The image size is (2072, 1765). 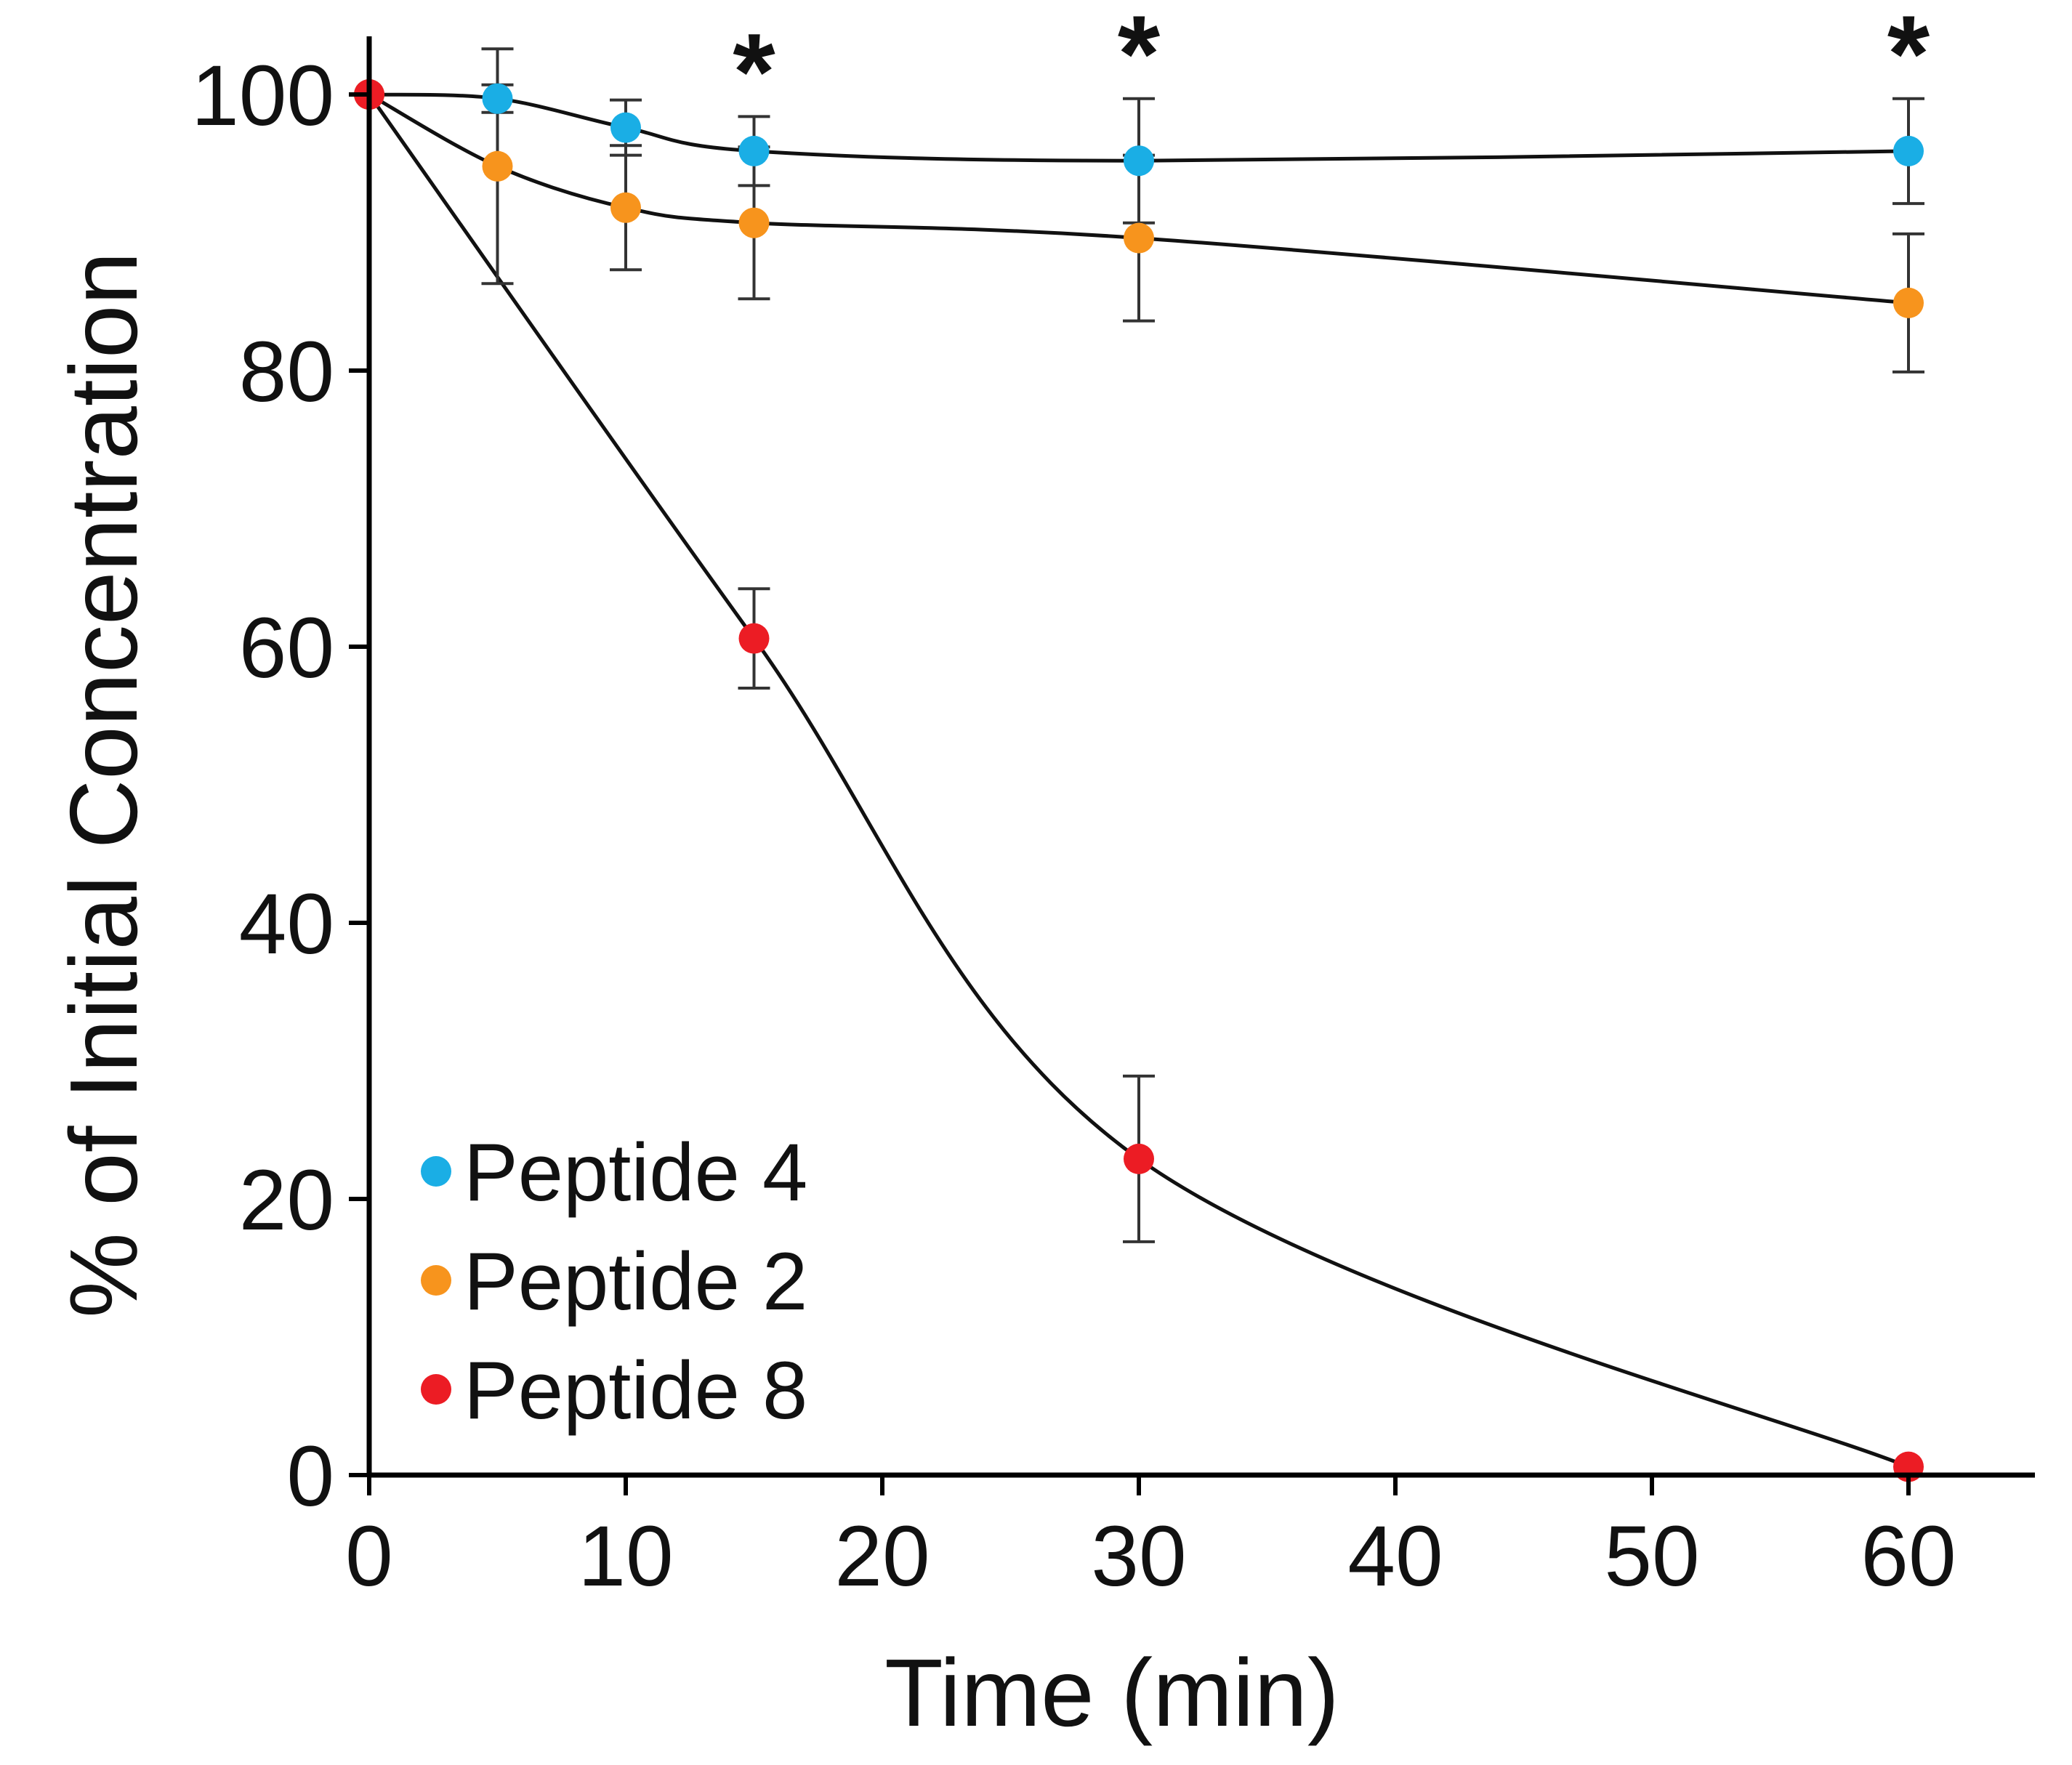 What do you see at coordinates (287, 1200) in the screenshot?
I see `y-tick-label: 20` at bounding box center [287, 1200].